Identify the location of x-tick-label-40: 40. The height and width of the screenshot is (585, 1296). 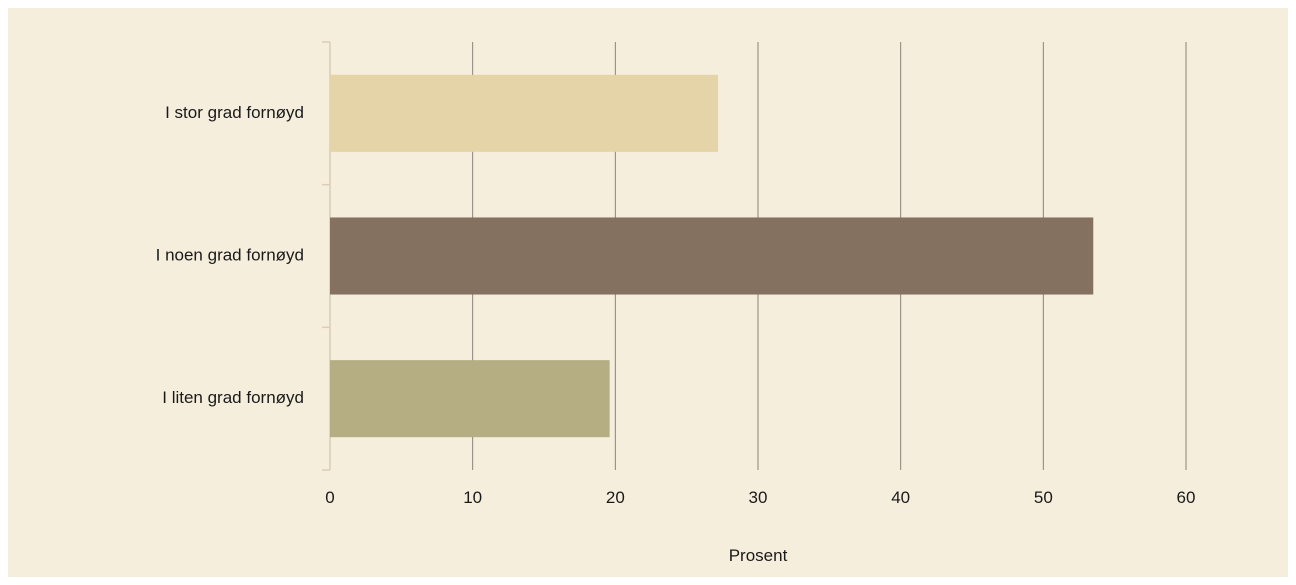
(900, 497).